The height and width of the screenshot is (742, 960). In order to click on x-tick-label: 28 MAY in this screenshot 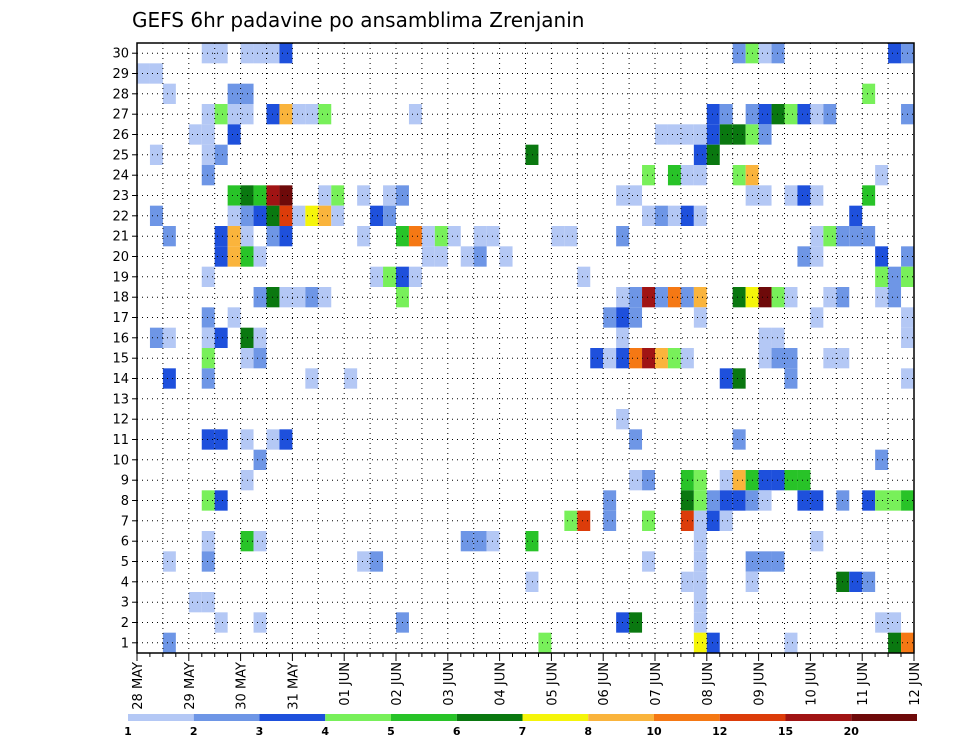, I will do `click(138, 686)`.